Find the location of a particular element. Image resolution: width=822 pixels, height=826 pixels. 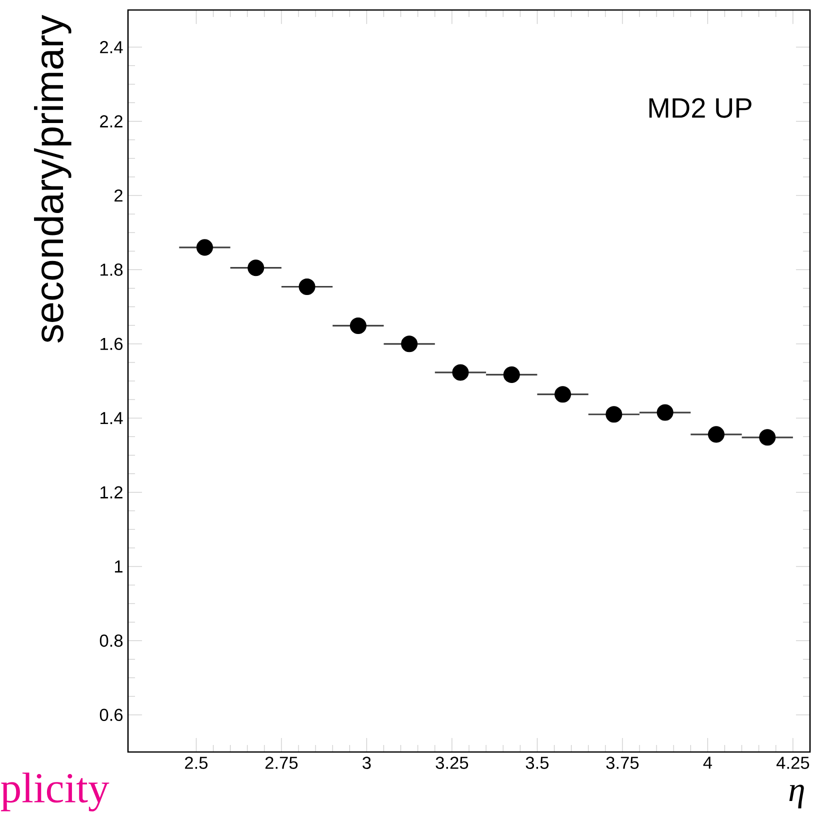

x-tick-label: 4.25 is located at coordinates (793, 762).